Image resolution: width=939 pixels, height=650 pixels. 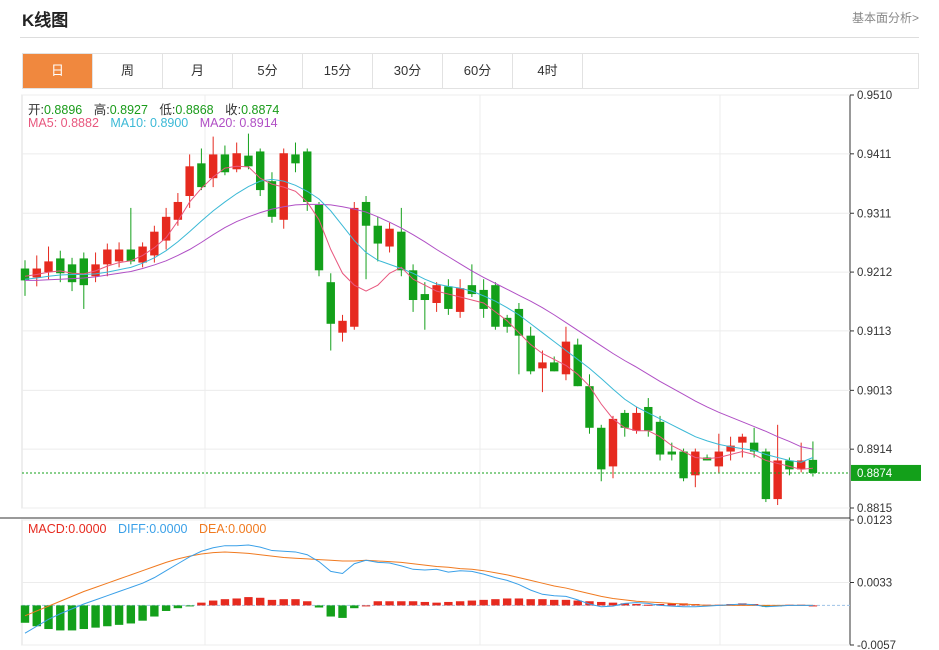 What do you see at coordinates (45, 20) in the screenshot?
I see `page-title: K线图` at bounding box center [45, 20].